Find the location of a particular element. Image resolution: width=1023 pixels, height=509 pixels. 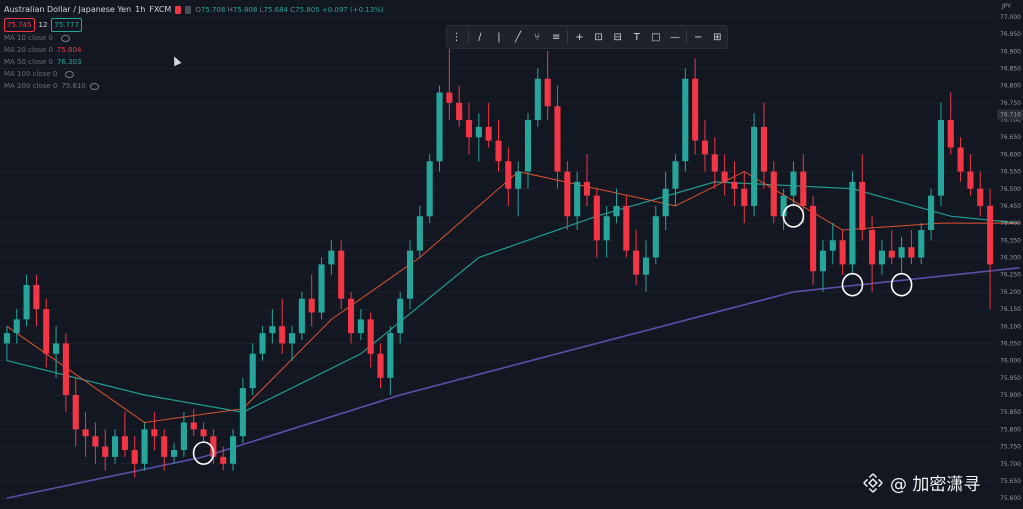

horizontal-line-icon: — is located at coordinates (674, 37).